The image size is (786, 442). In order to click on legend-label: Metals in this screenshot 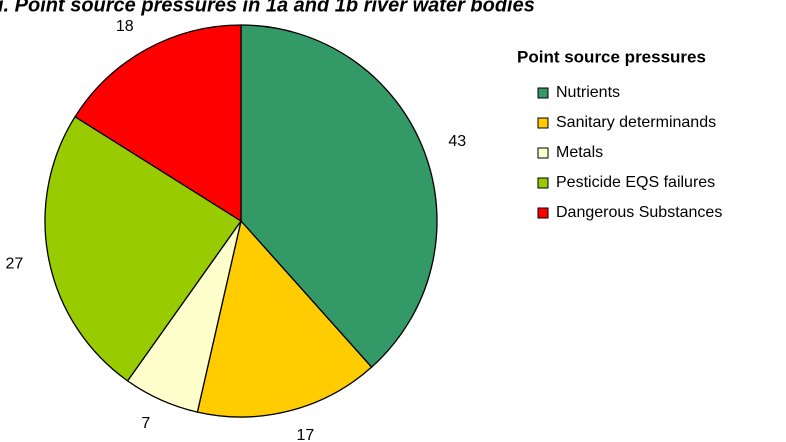, I will do `click(579, 152)`.